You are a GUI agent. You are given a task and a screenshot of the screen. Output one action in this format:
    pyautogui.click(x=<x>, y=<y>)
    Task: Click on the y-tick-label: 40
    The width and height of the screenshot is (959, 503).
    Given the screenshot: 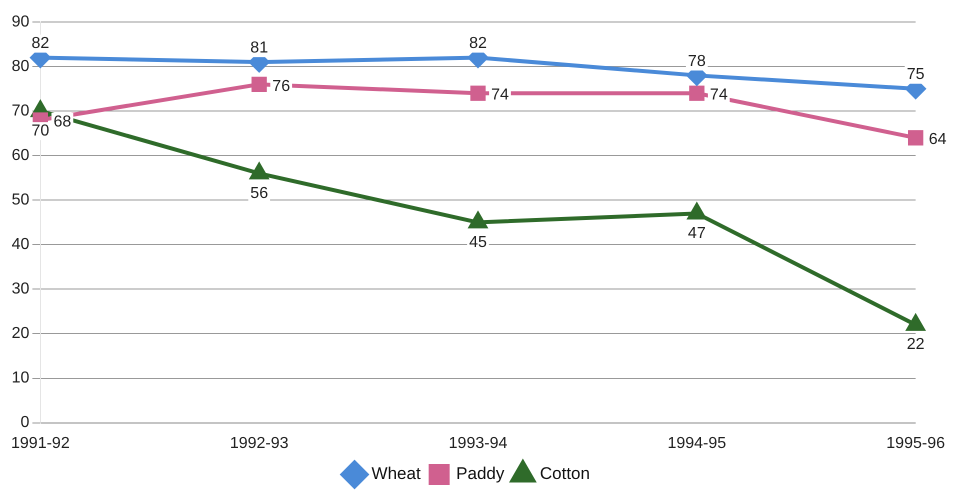 What is the action you would take?
    pyautogui.click(x=21, y=245)
    